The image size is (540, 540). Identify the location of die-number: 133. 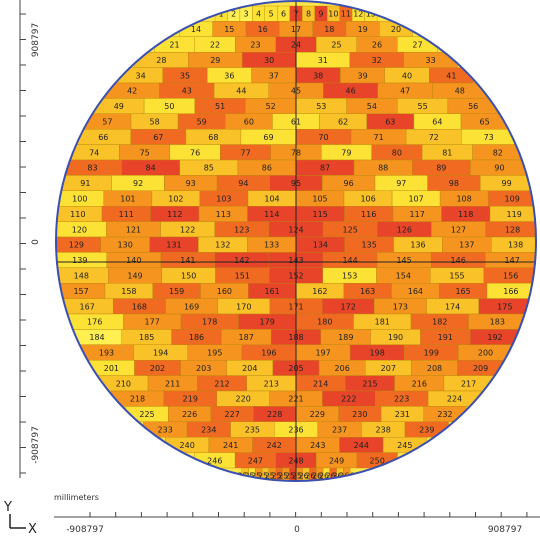
(271, 245).